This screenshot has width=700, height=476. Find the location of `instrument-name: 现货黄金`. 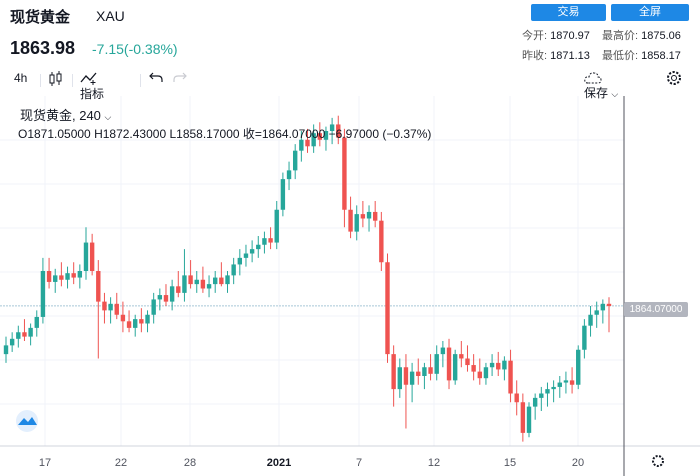

instrument-name: 现货黄金 is located at coordinates (40, 17).